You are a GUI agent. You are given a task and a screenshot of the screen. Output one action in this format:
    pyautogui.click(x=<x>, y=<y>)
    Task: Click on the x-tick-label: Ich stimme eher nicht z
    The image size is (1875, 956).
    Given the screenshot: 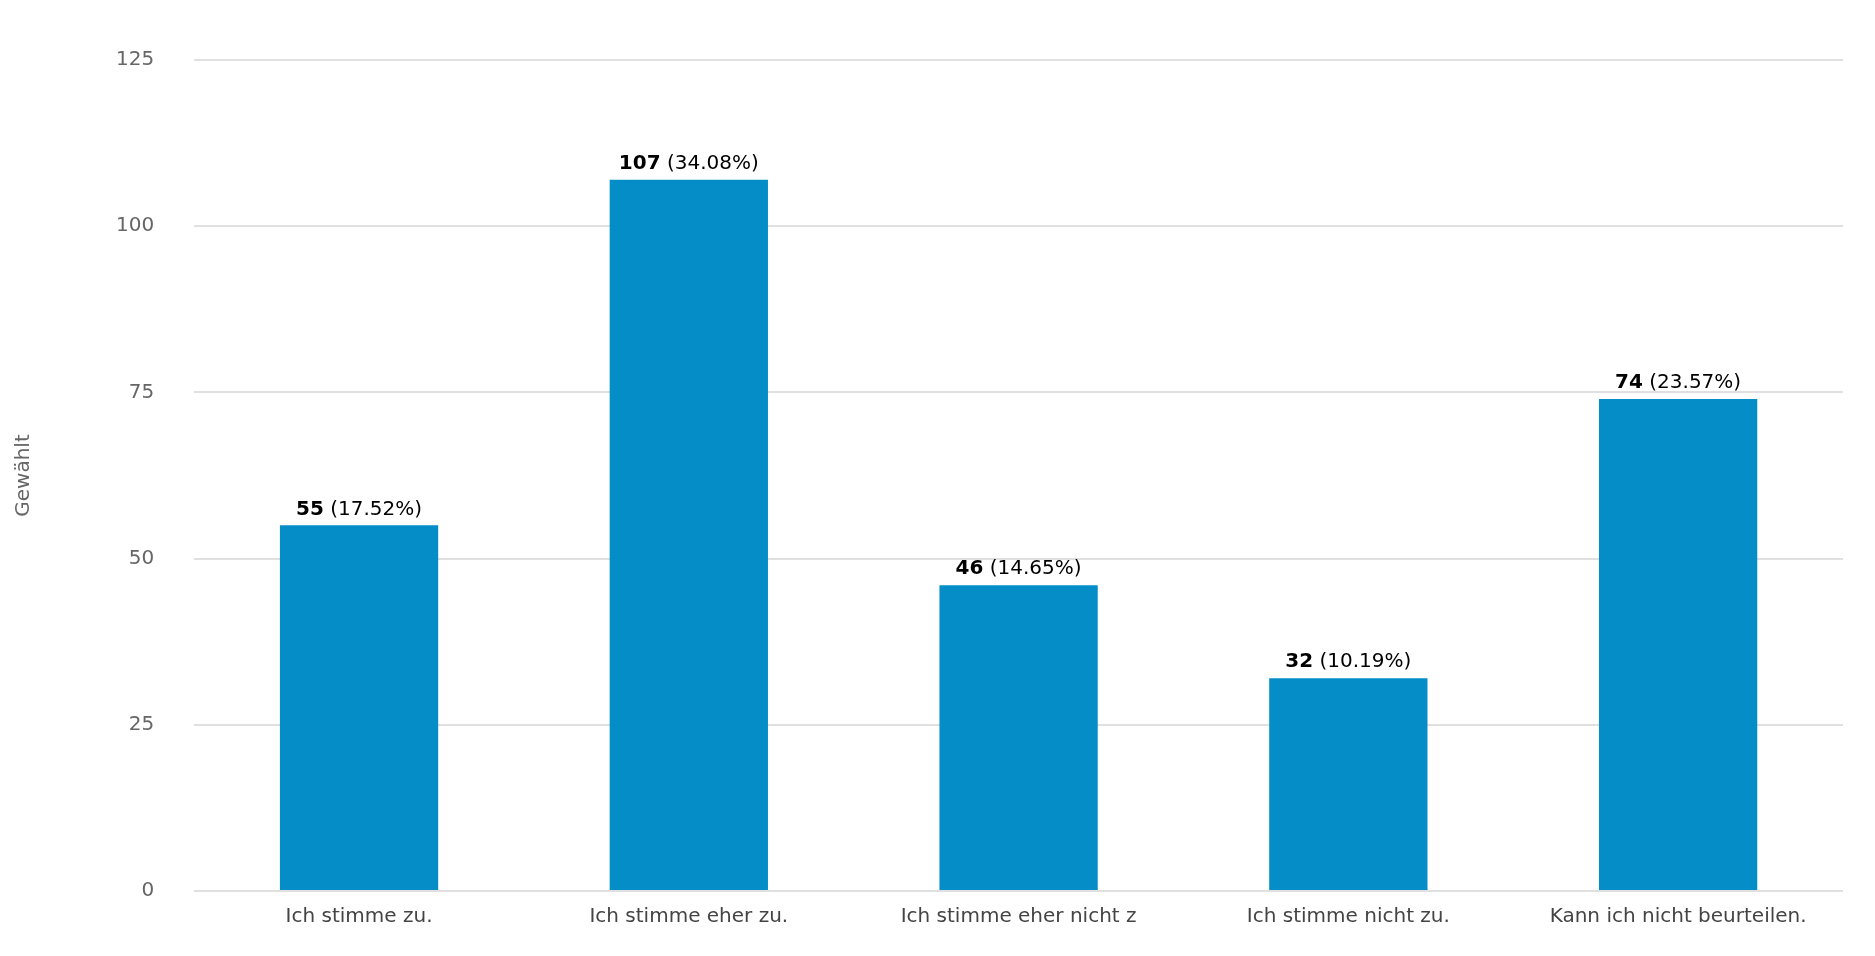 What is the action you would take?
    pyautogui.click(x=1018, y=915)
    